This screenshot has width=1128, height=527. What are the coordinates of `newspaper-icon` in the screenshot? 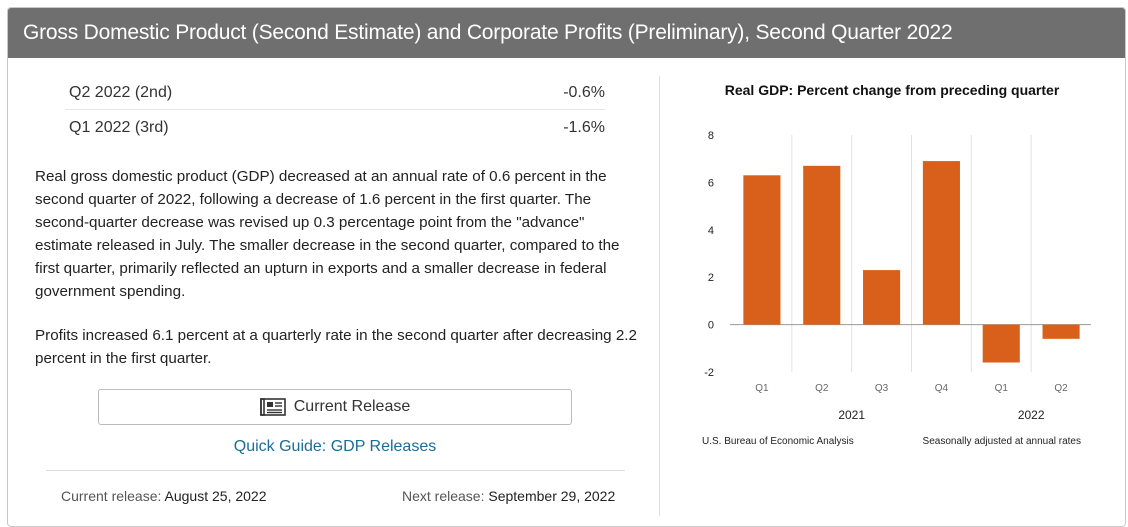 It's located at (272, 407).